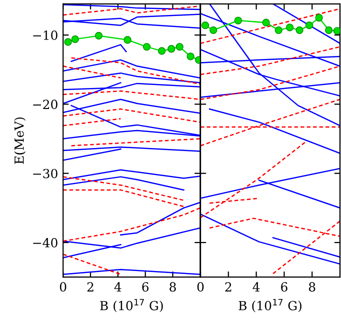 The height and width of the screenshot is (326, 341). What do you see at coordinates (45, 105) in the screenshot?
I see `y-tick-label: −20` at bounding box center [45, 105].